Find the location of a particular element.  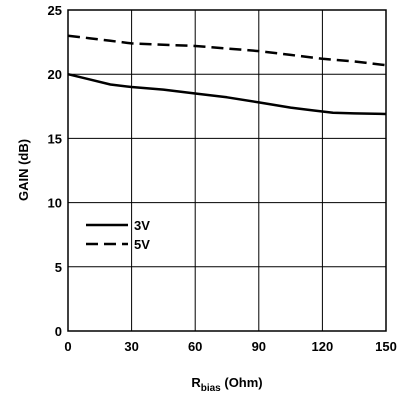

y-axis-label: GAIN (dB) is located at coordinates (23, 170).